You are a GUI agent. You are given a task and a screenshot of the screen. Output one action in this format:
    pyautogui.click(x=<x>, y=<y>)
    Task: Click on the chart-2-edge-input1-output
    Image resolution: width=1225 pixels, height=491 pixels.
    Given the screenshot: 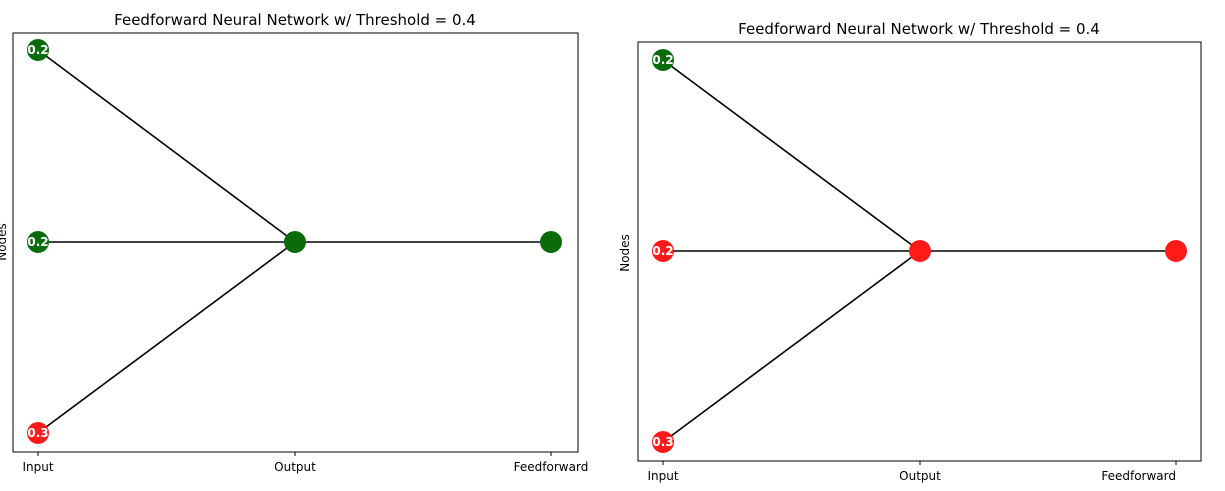 What is the action you would take?
    pyautogui.click(x=791, y=155)
    